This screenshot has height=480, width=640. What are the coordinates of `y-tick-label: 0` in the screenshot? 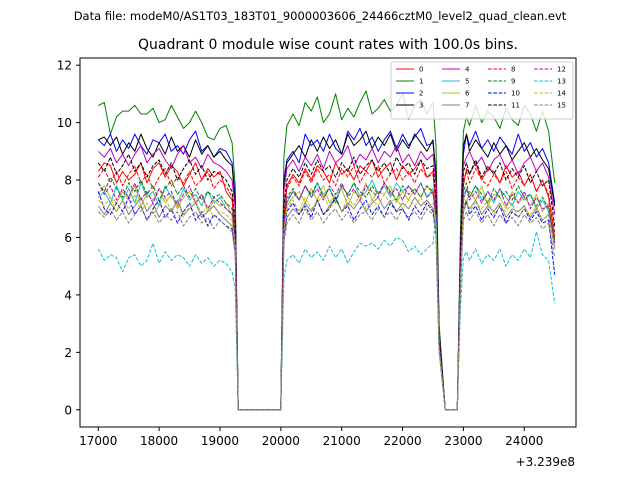 It's located at (68, 410).